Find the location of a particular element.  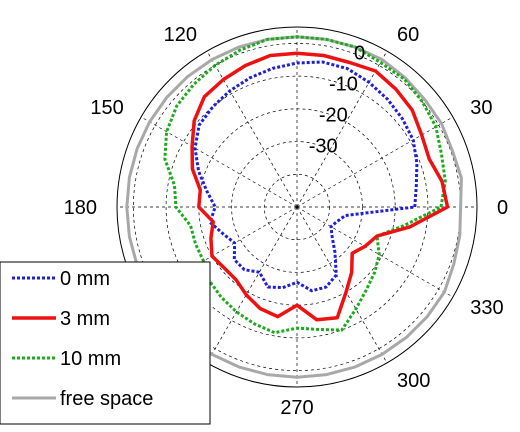

radial-tick-label: 0 is located at coordinates (359, 53).